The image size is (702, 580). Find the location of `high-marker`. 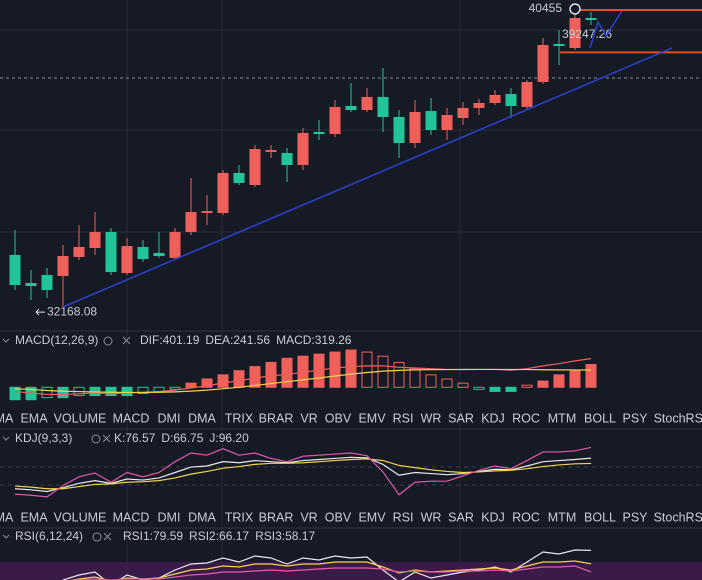

high-marker is located at coordinates (575, 9).